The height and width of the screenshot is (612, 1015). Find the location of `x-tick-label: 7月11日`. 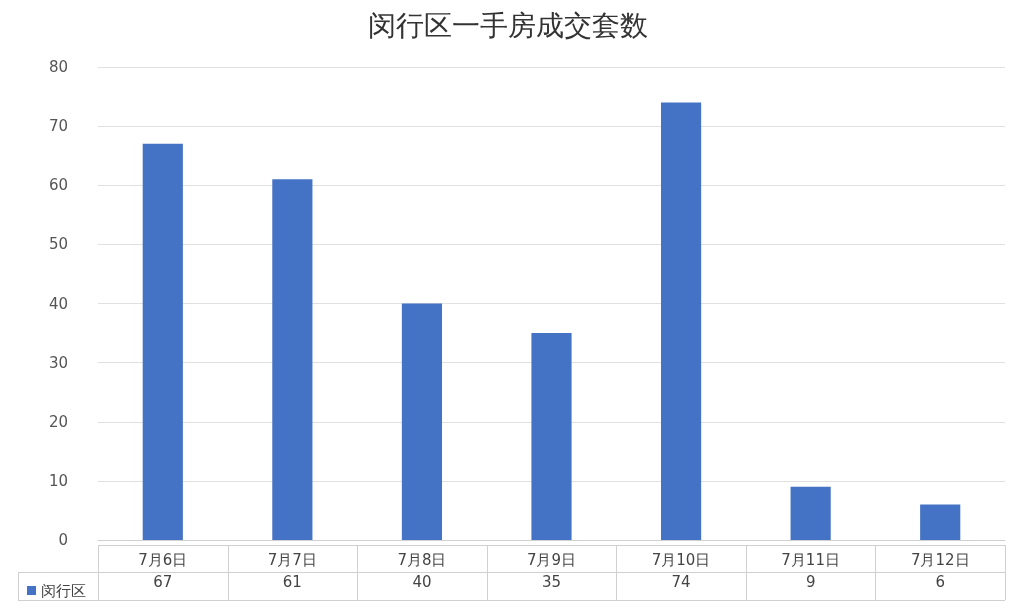

x-tick-label: 7月11日 is located at coordinates (810, 559).